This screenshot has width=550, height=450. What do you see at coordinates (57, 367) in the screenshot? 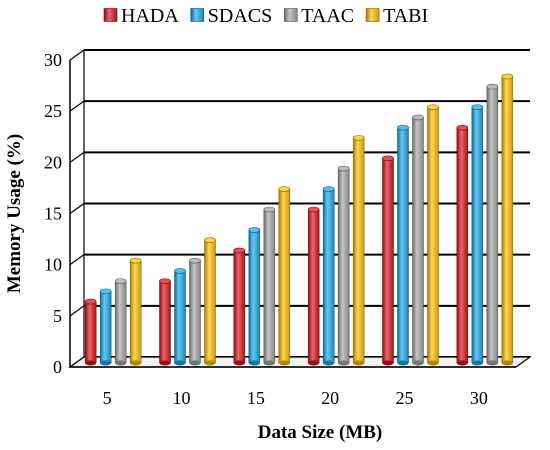
I see `y-tick-label: 0` at bounding box center [57, 367].